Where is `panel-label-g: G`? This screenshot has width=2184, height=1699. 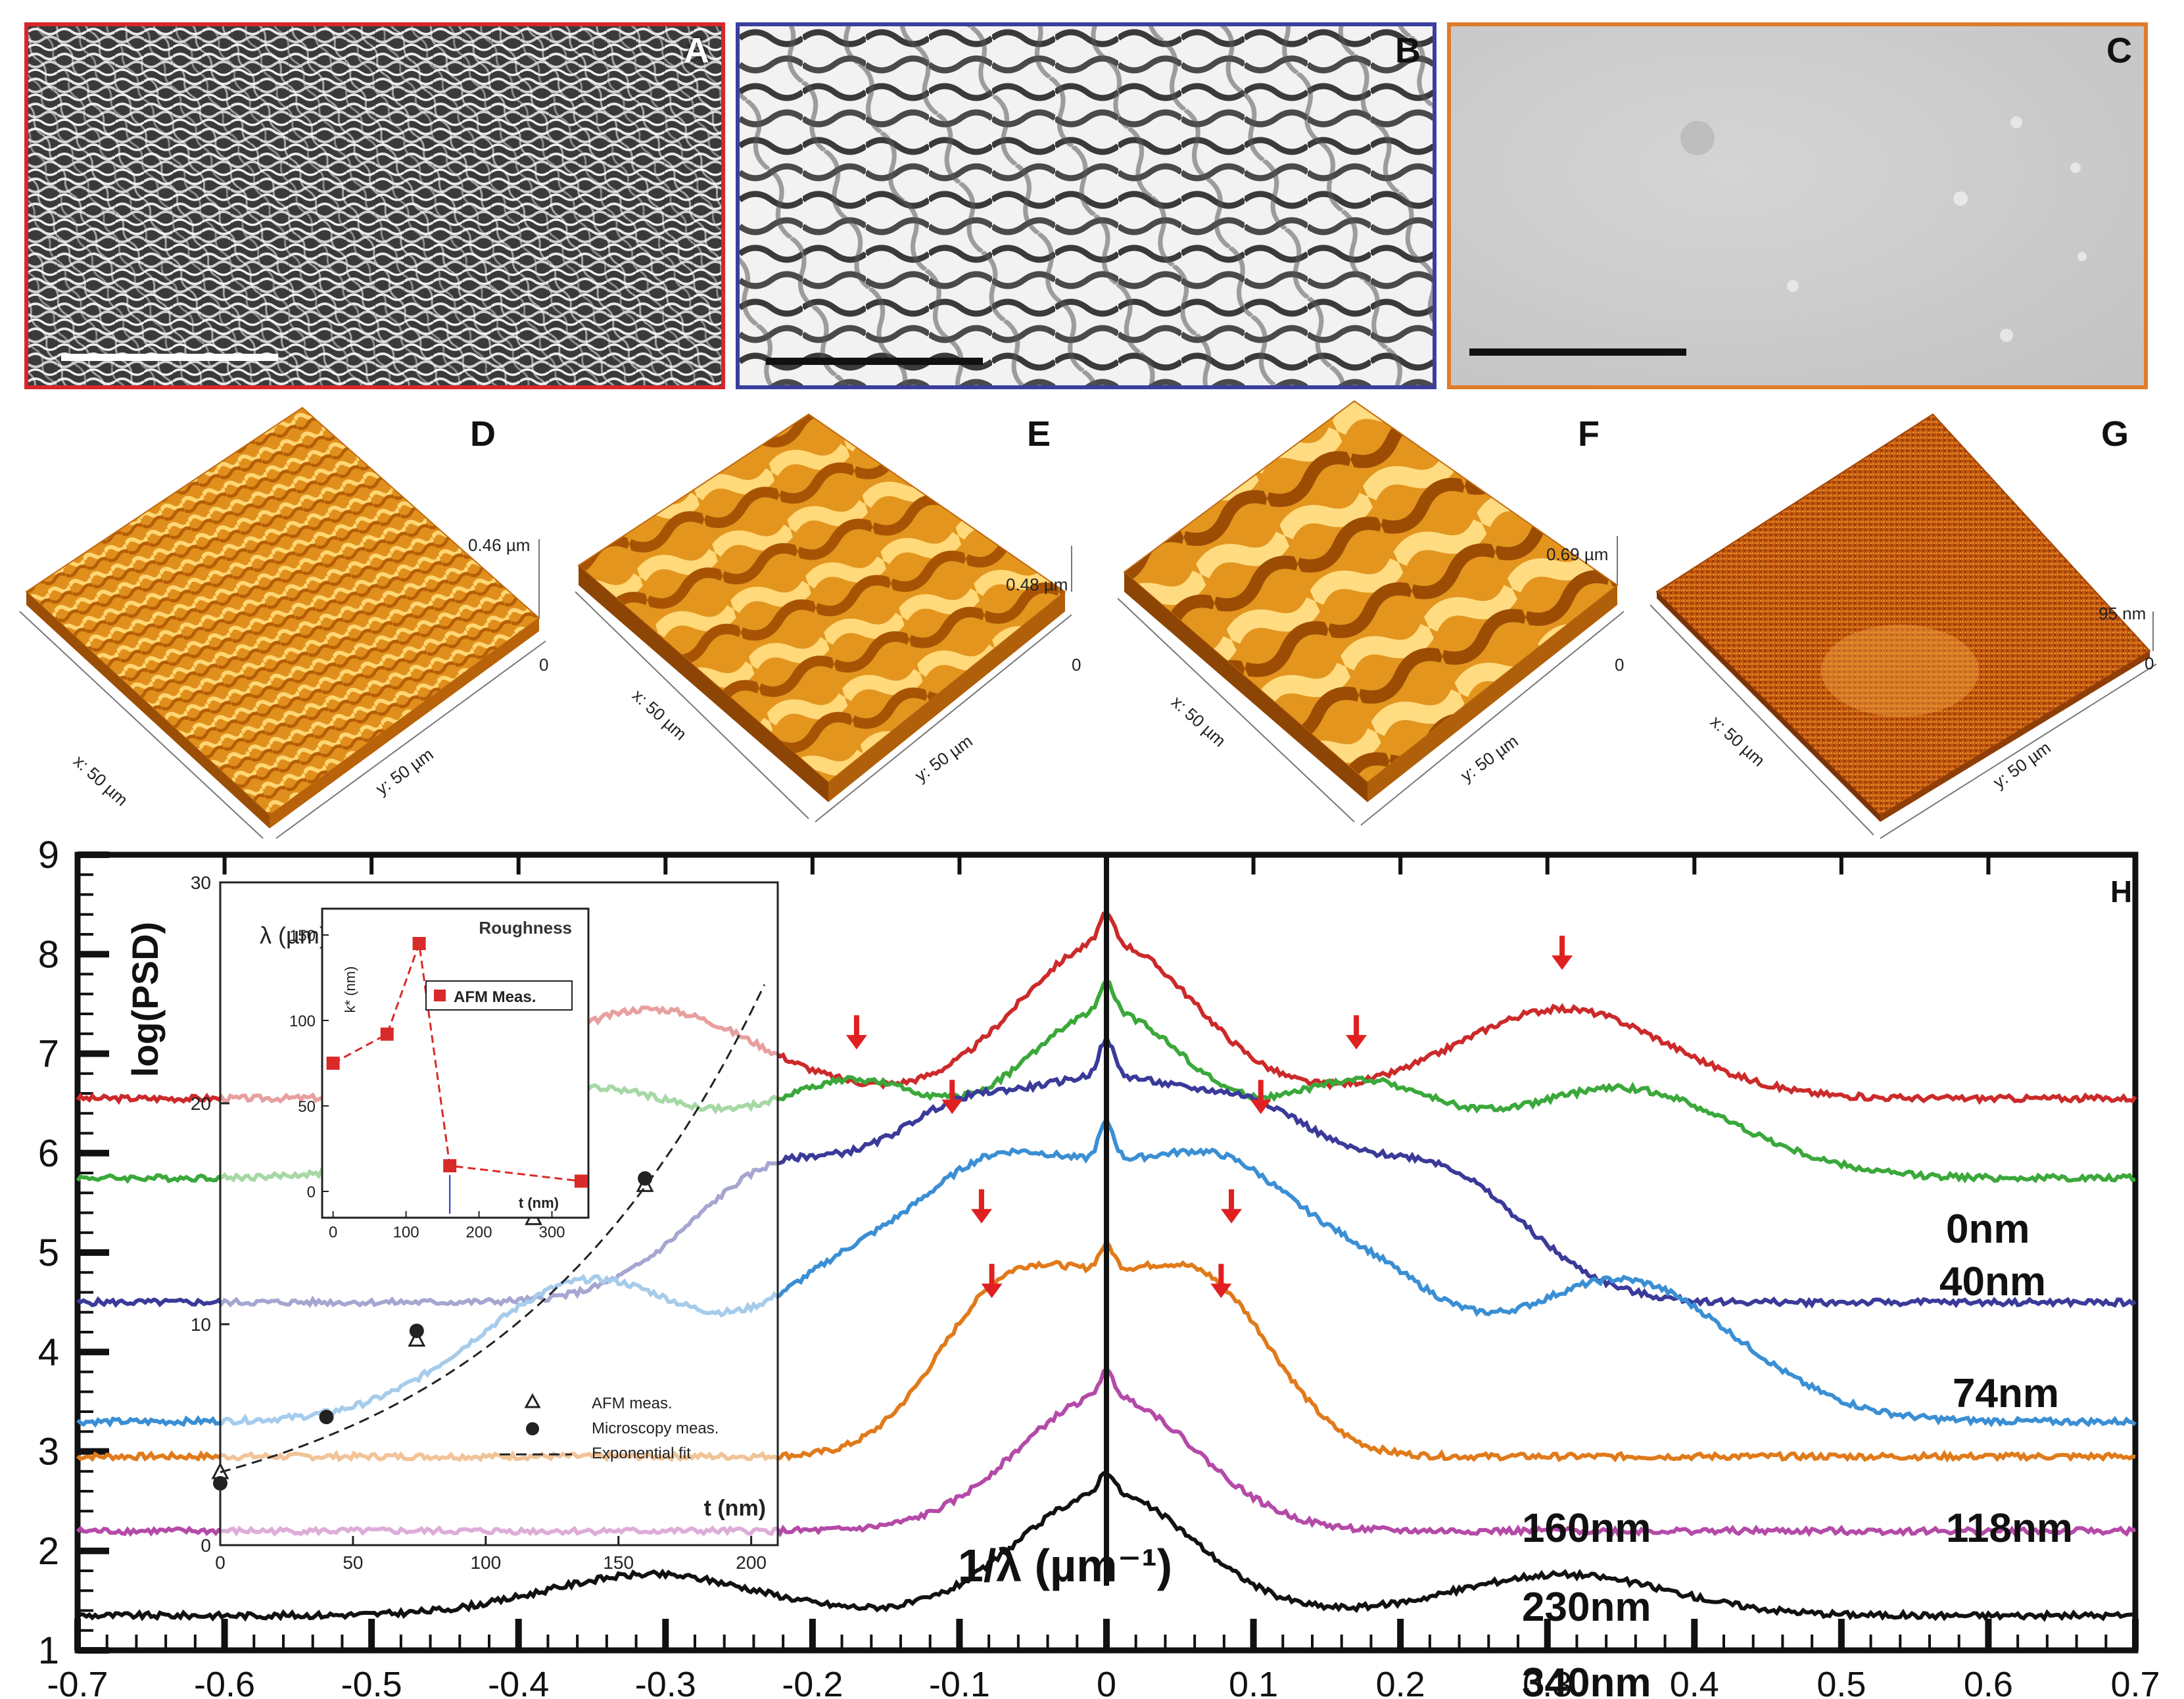
panel-label-g: G is located at coordinates (2115, 434).